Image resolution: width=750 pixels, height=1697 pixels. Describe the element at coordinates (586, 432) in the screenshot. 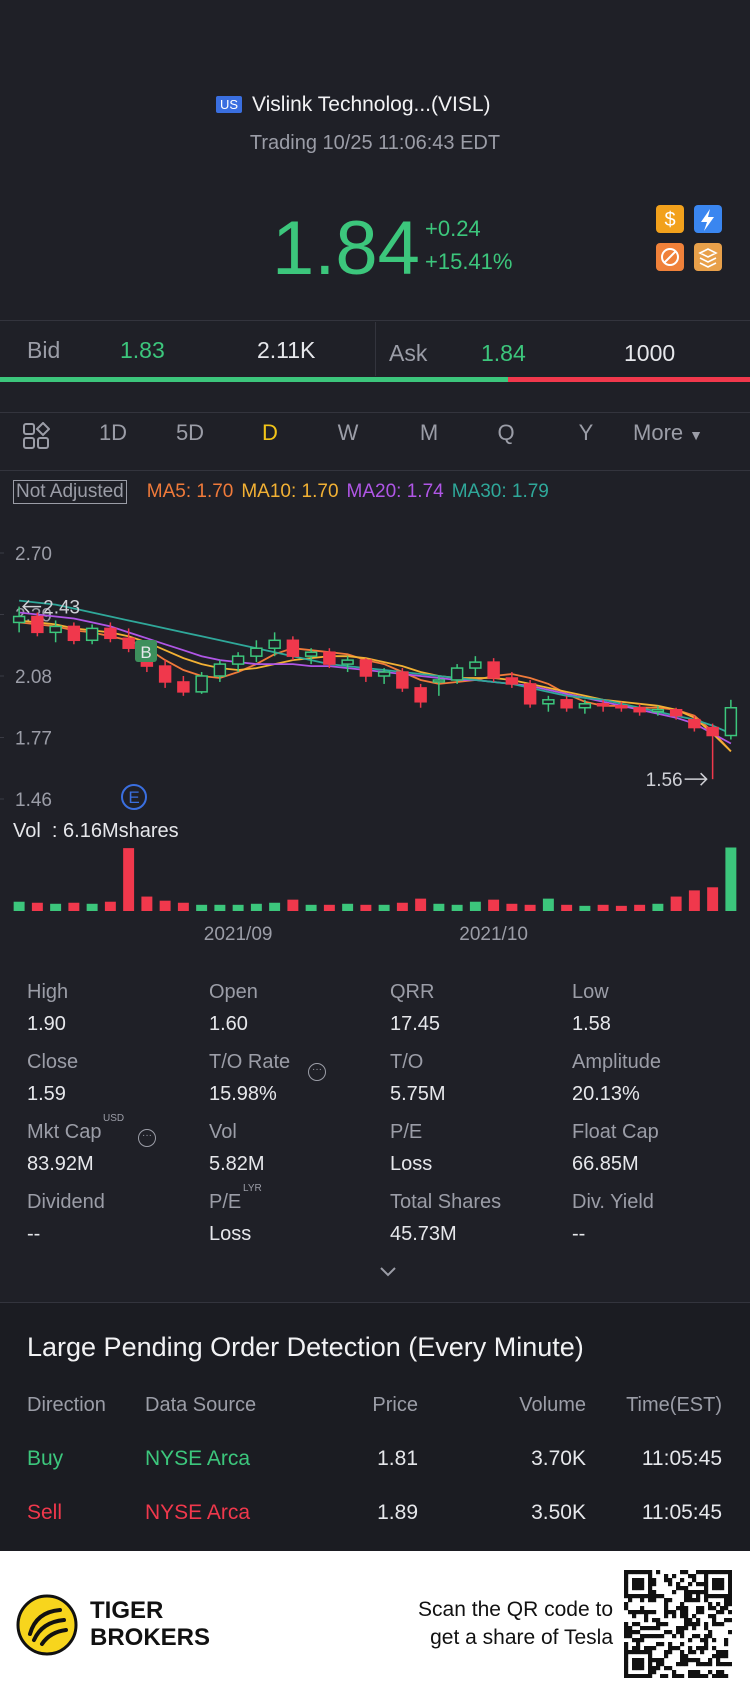

I see `period-tab: Y` at that location.